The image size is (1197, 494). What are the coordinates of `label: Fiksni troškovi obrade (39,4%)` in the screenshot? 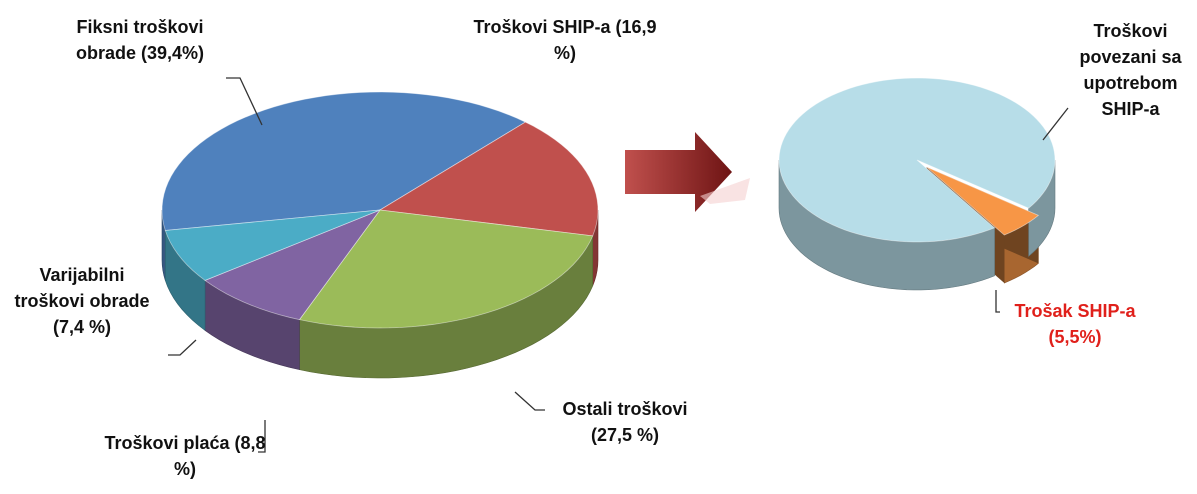 It's located at (140, 40).